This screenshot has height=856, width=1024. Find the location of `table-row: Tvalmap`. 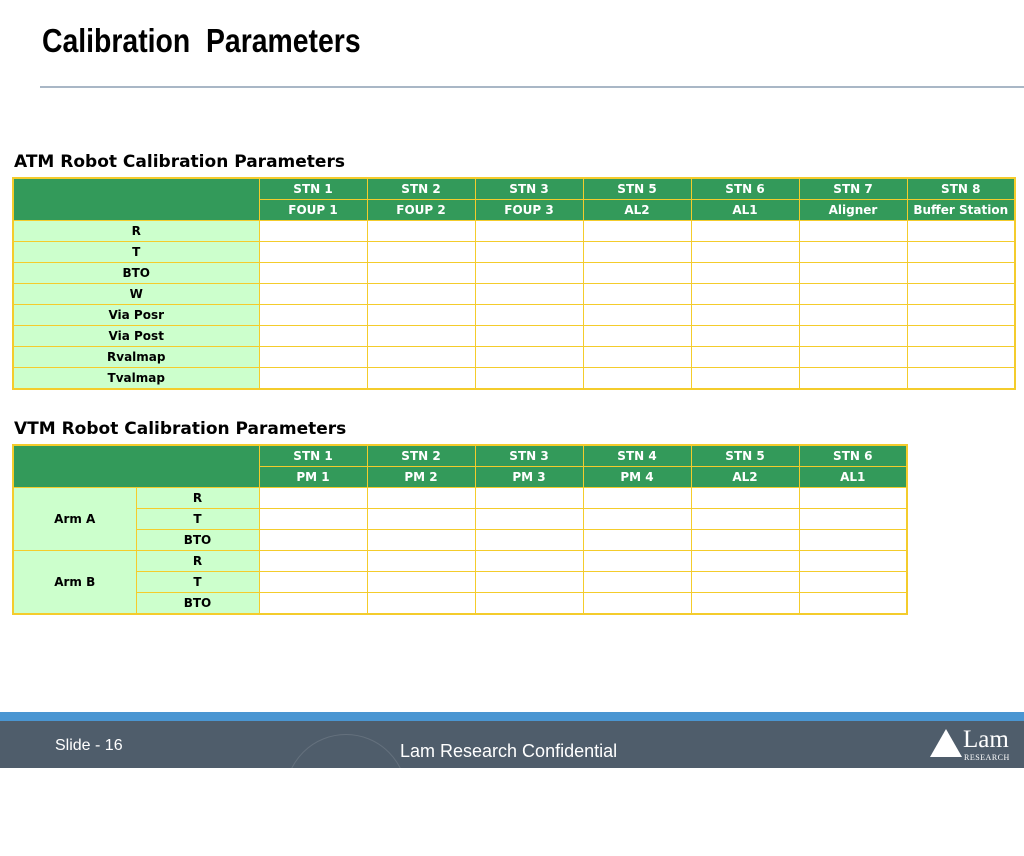

table-row: Tvalmap is located at coordinates (514, 378).